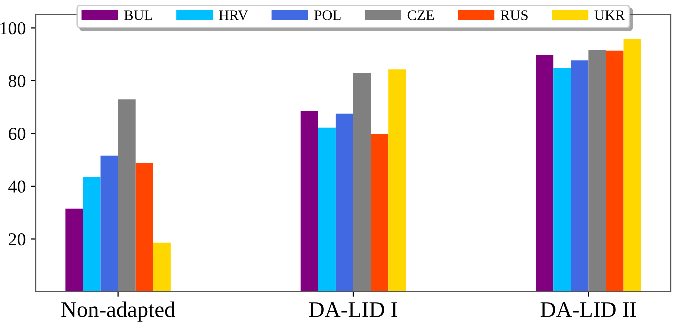  Describe the element at coordinates (610, 15) in the screenshot. I see `legend-label: UKR` at that location.